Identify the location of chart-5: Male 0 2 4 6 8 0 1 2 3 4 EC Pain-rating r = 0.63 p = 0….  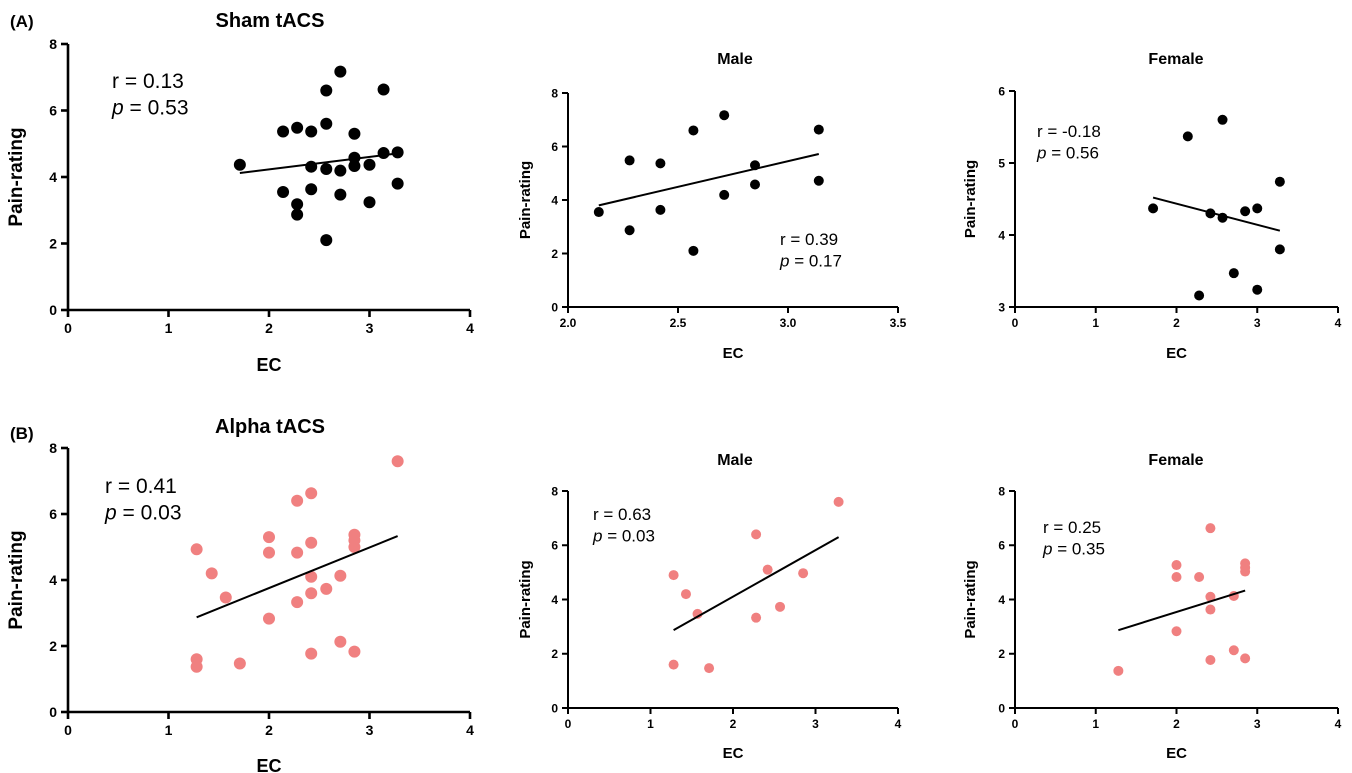
(709, 607).